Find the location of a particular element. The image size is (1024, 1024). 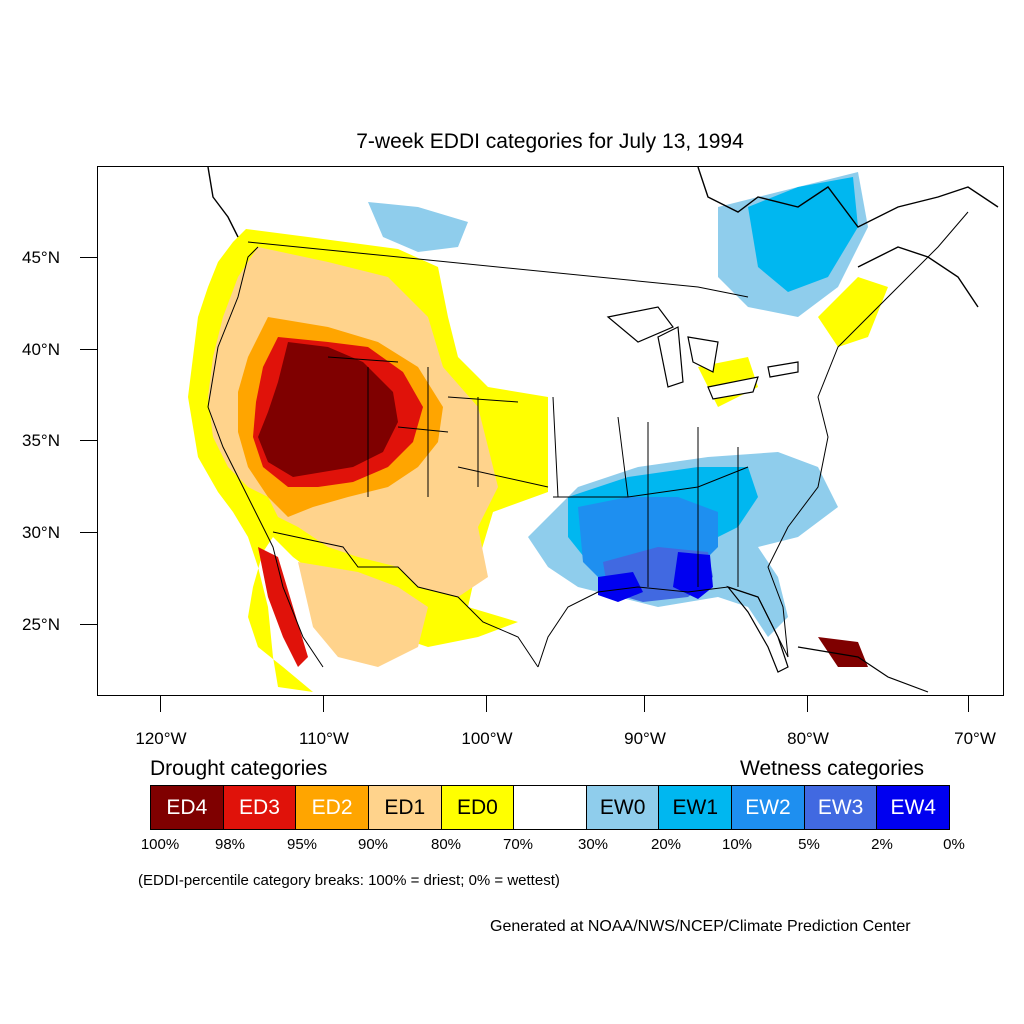

ed-caribbean is located at coordinates (843, 652).